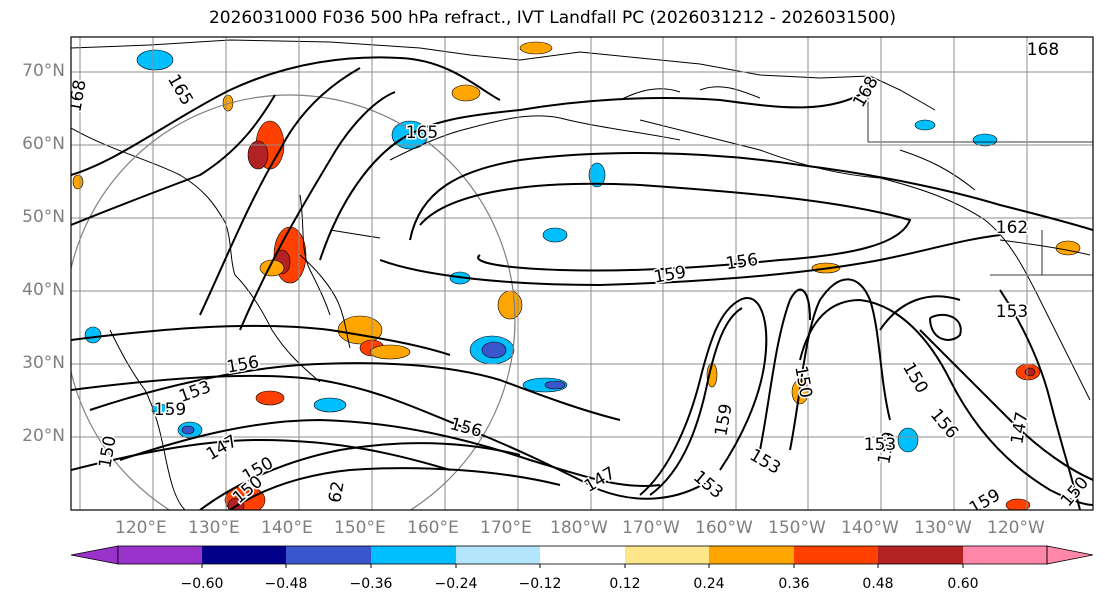  I want to click on lon-label: 170°W, so click(651, 528).